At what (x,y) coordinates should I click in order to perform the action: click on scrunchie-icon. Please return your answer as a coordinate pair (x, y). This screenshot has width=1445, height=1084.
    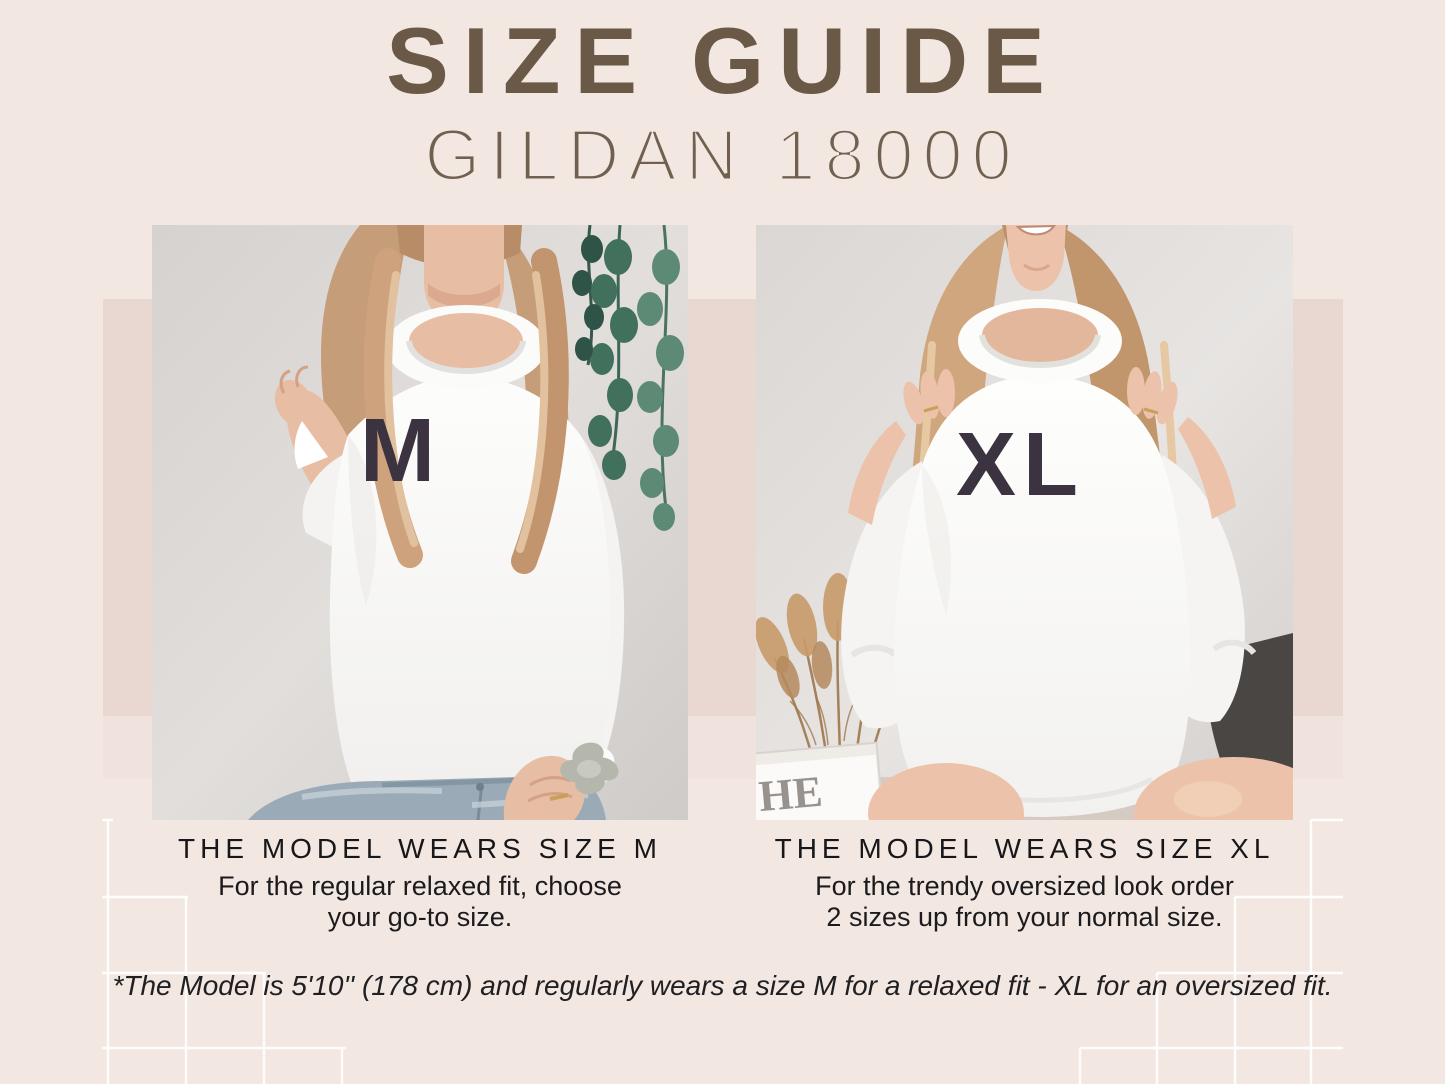
    Looking at the image, I should click on (589, 768).